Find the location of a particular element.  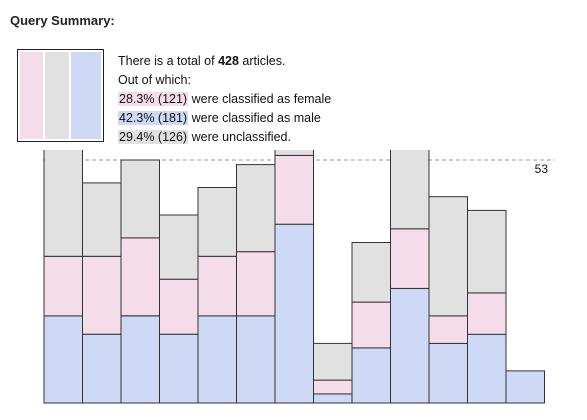

unclassified-description: were unclassified. is located at coordinates (241, 137).